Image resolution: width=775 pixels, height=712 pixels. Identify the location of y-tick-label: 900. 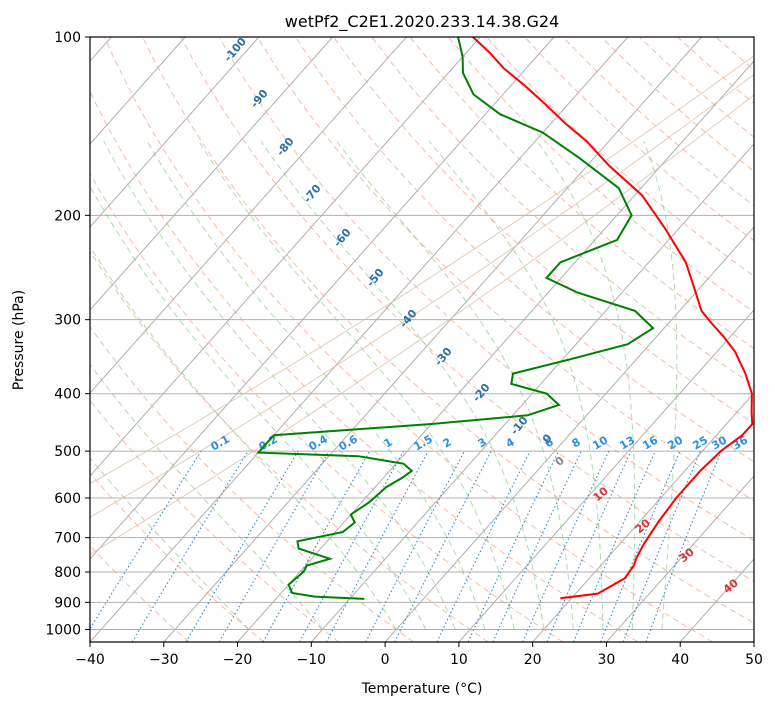
(67, 603).